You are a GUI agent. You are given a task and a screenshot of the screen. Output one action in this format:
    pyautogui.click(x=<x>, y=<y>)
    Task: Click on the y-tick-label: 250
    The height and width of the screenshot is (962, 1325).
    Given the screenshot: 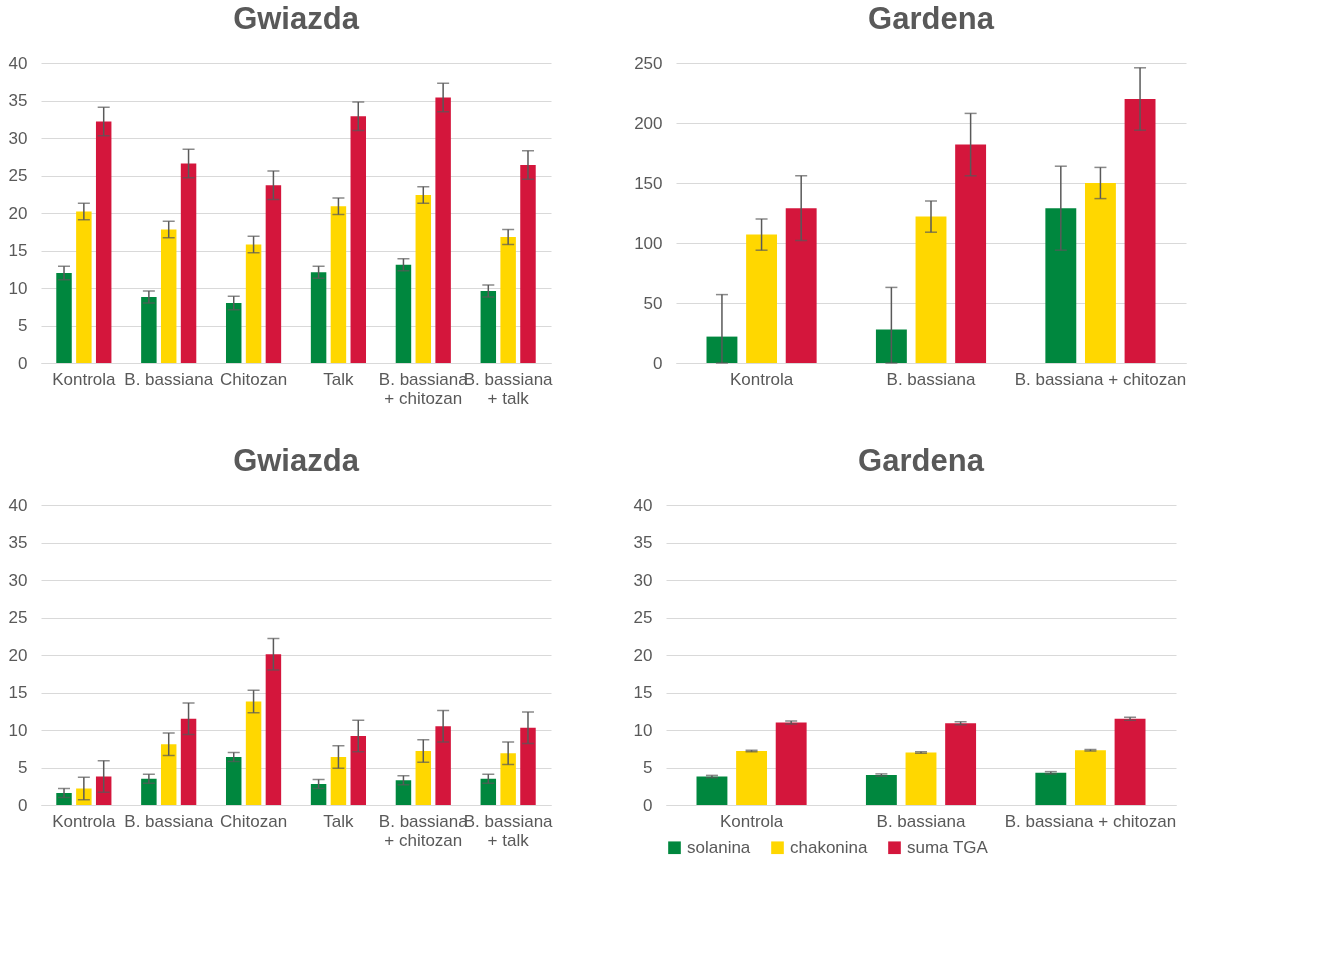 What is the action you would take?
    pyautogui.click(x=648, y=63)
    